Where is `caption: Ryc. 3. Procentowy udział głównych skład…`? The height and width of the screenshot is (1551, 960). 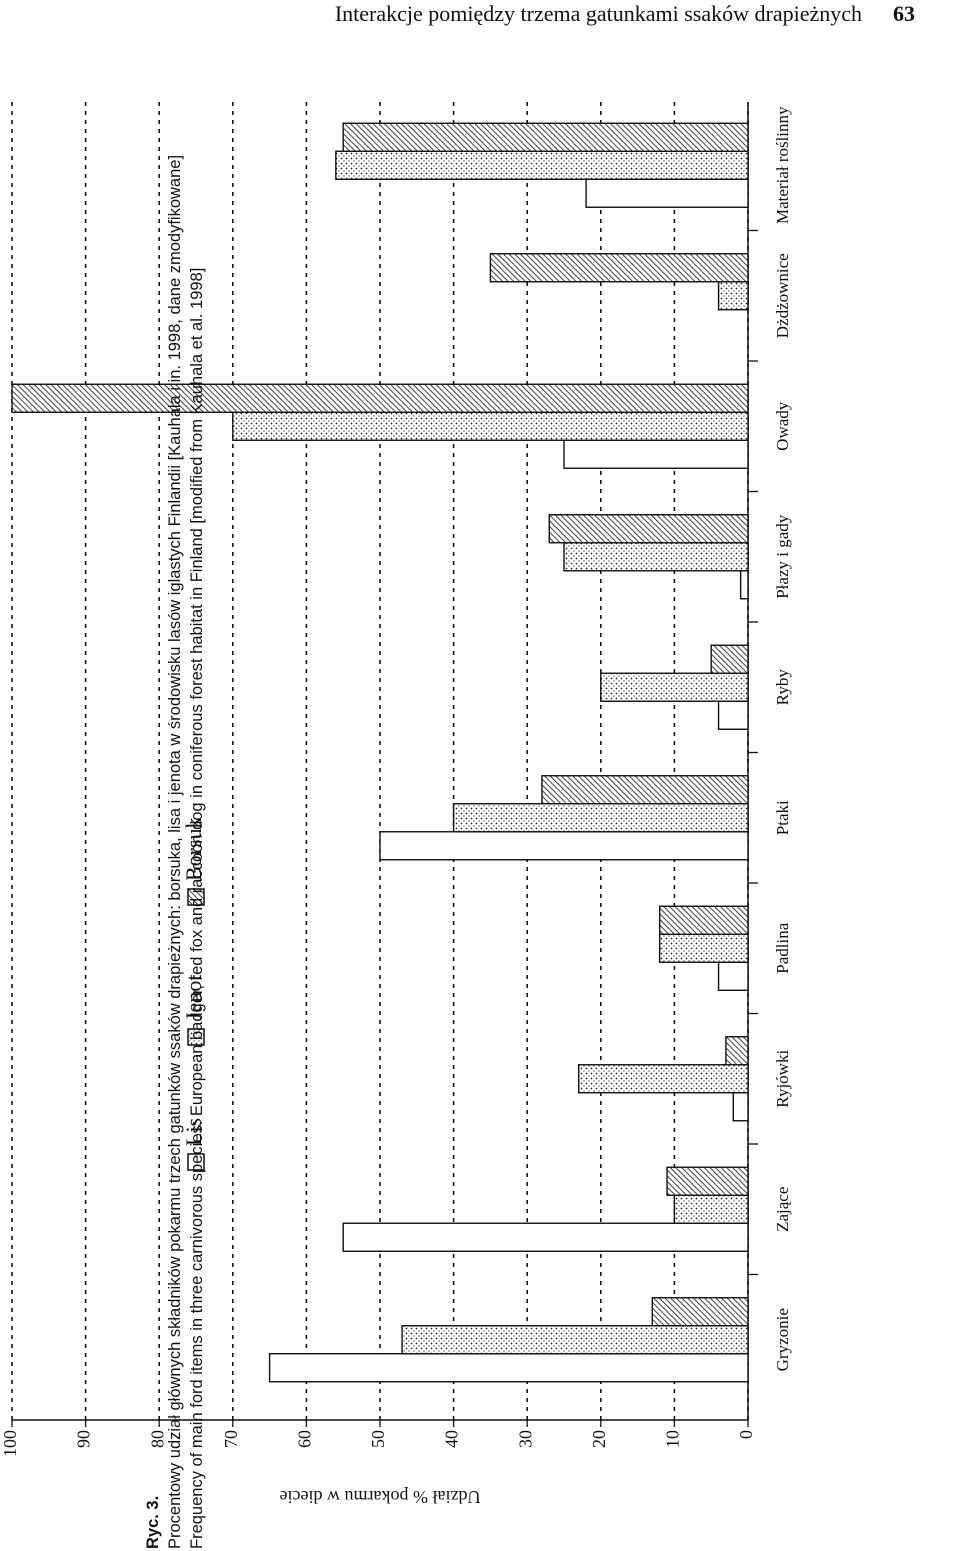
caption: Ryc. 3. Procentowy udział głównych skład… is located at coordinates (175, 776).